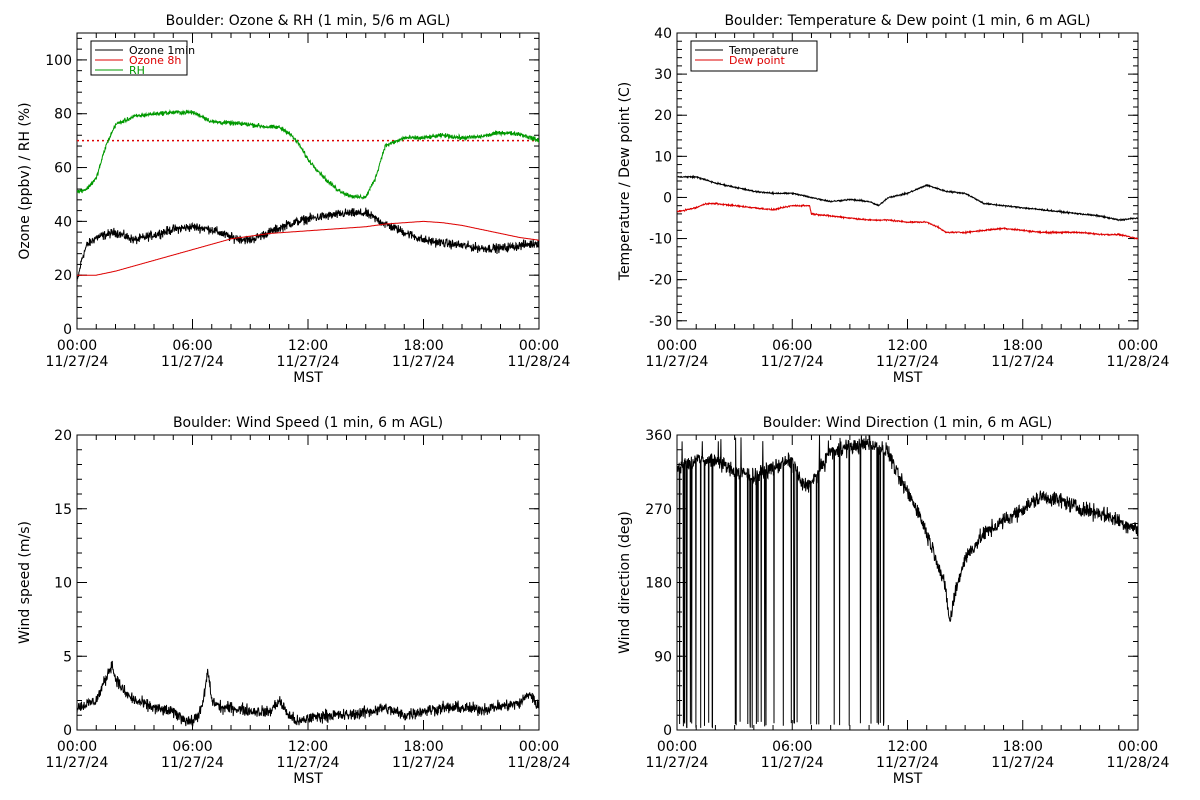 The image size is (1200, 800). What do you see at coordinates (625, 582) in the screenshot?
I see `y-axis-label: Wind direction (deg)` at bounding box center [625, 582].